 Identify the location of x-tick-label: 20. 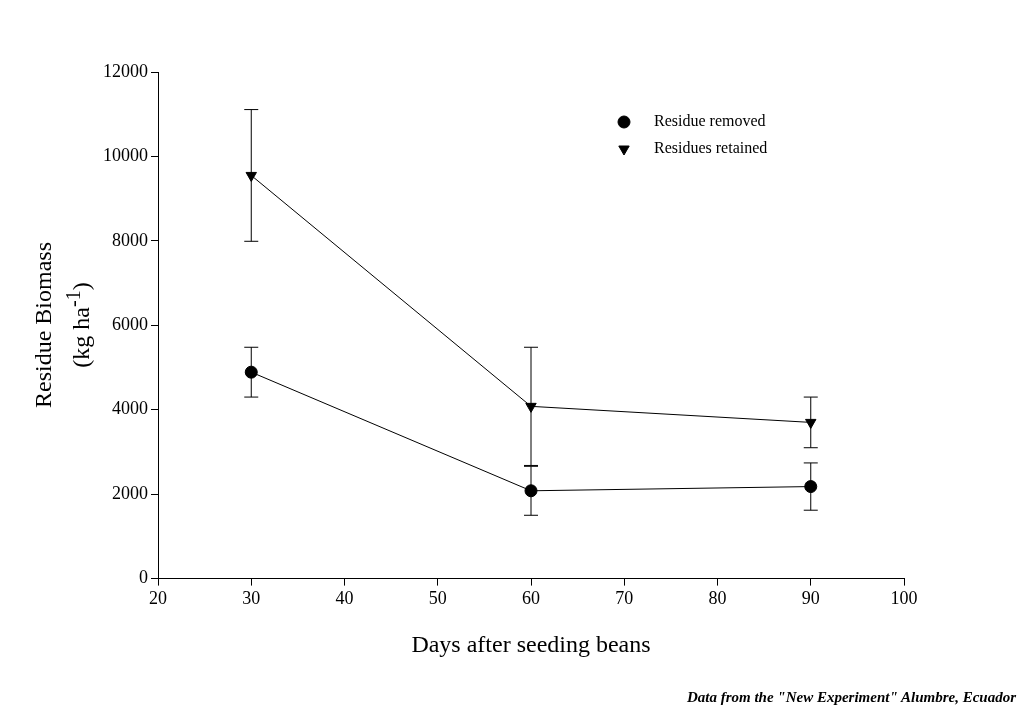
(158, 598).